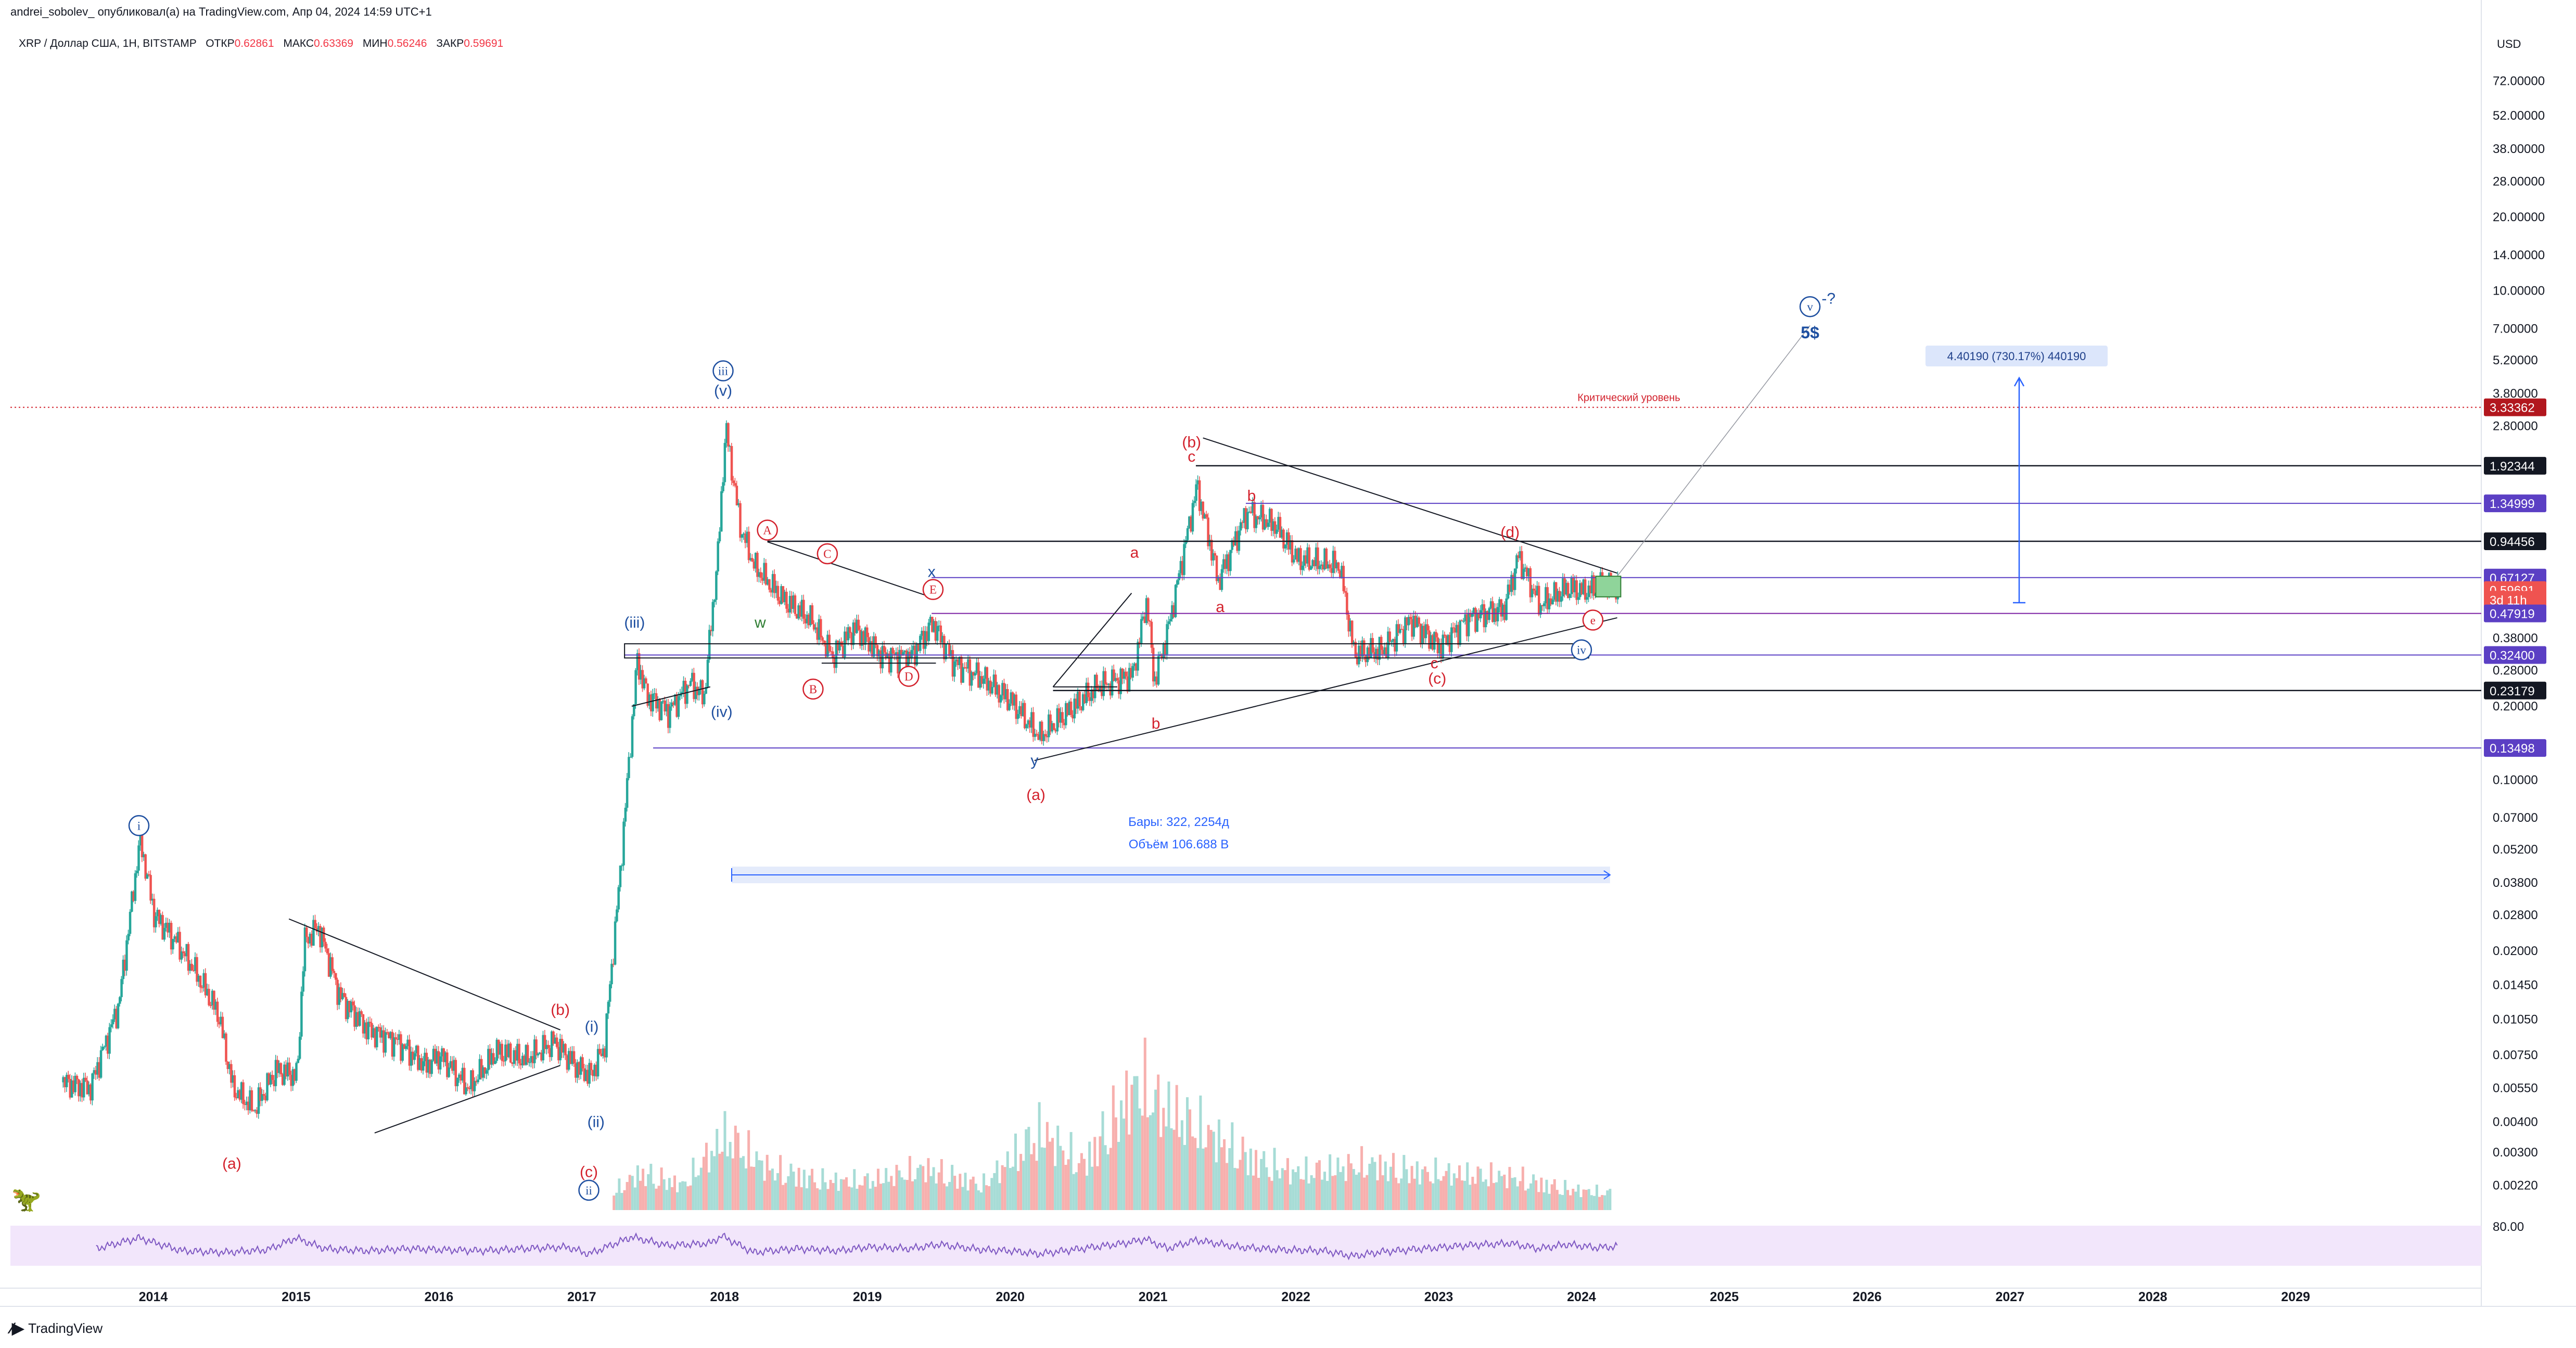 The width and height of the screenshot is (2576, 1348). What do you see at coordinates (2515, 1019) in the screenshot?
I see `price-tick-label: 0.01050` at bounding box center [2515, 1019].